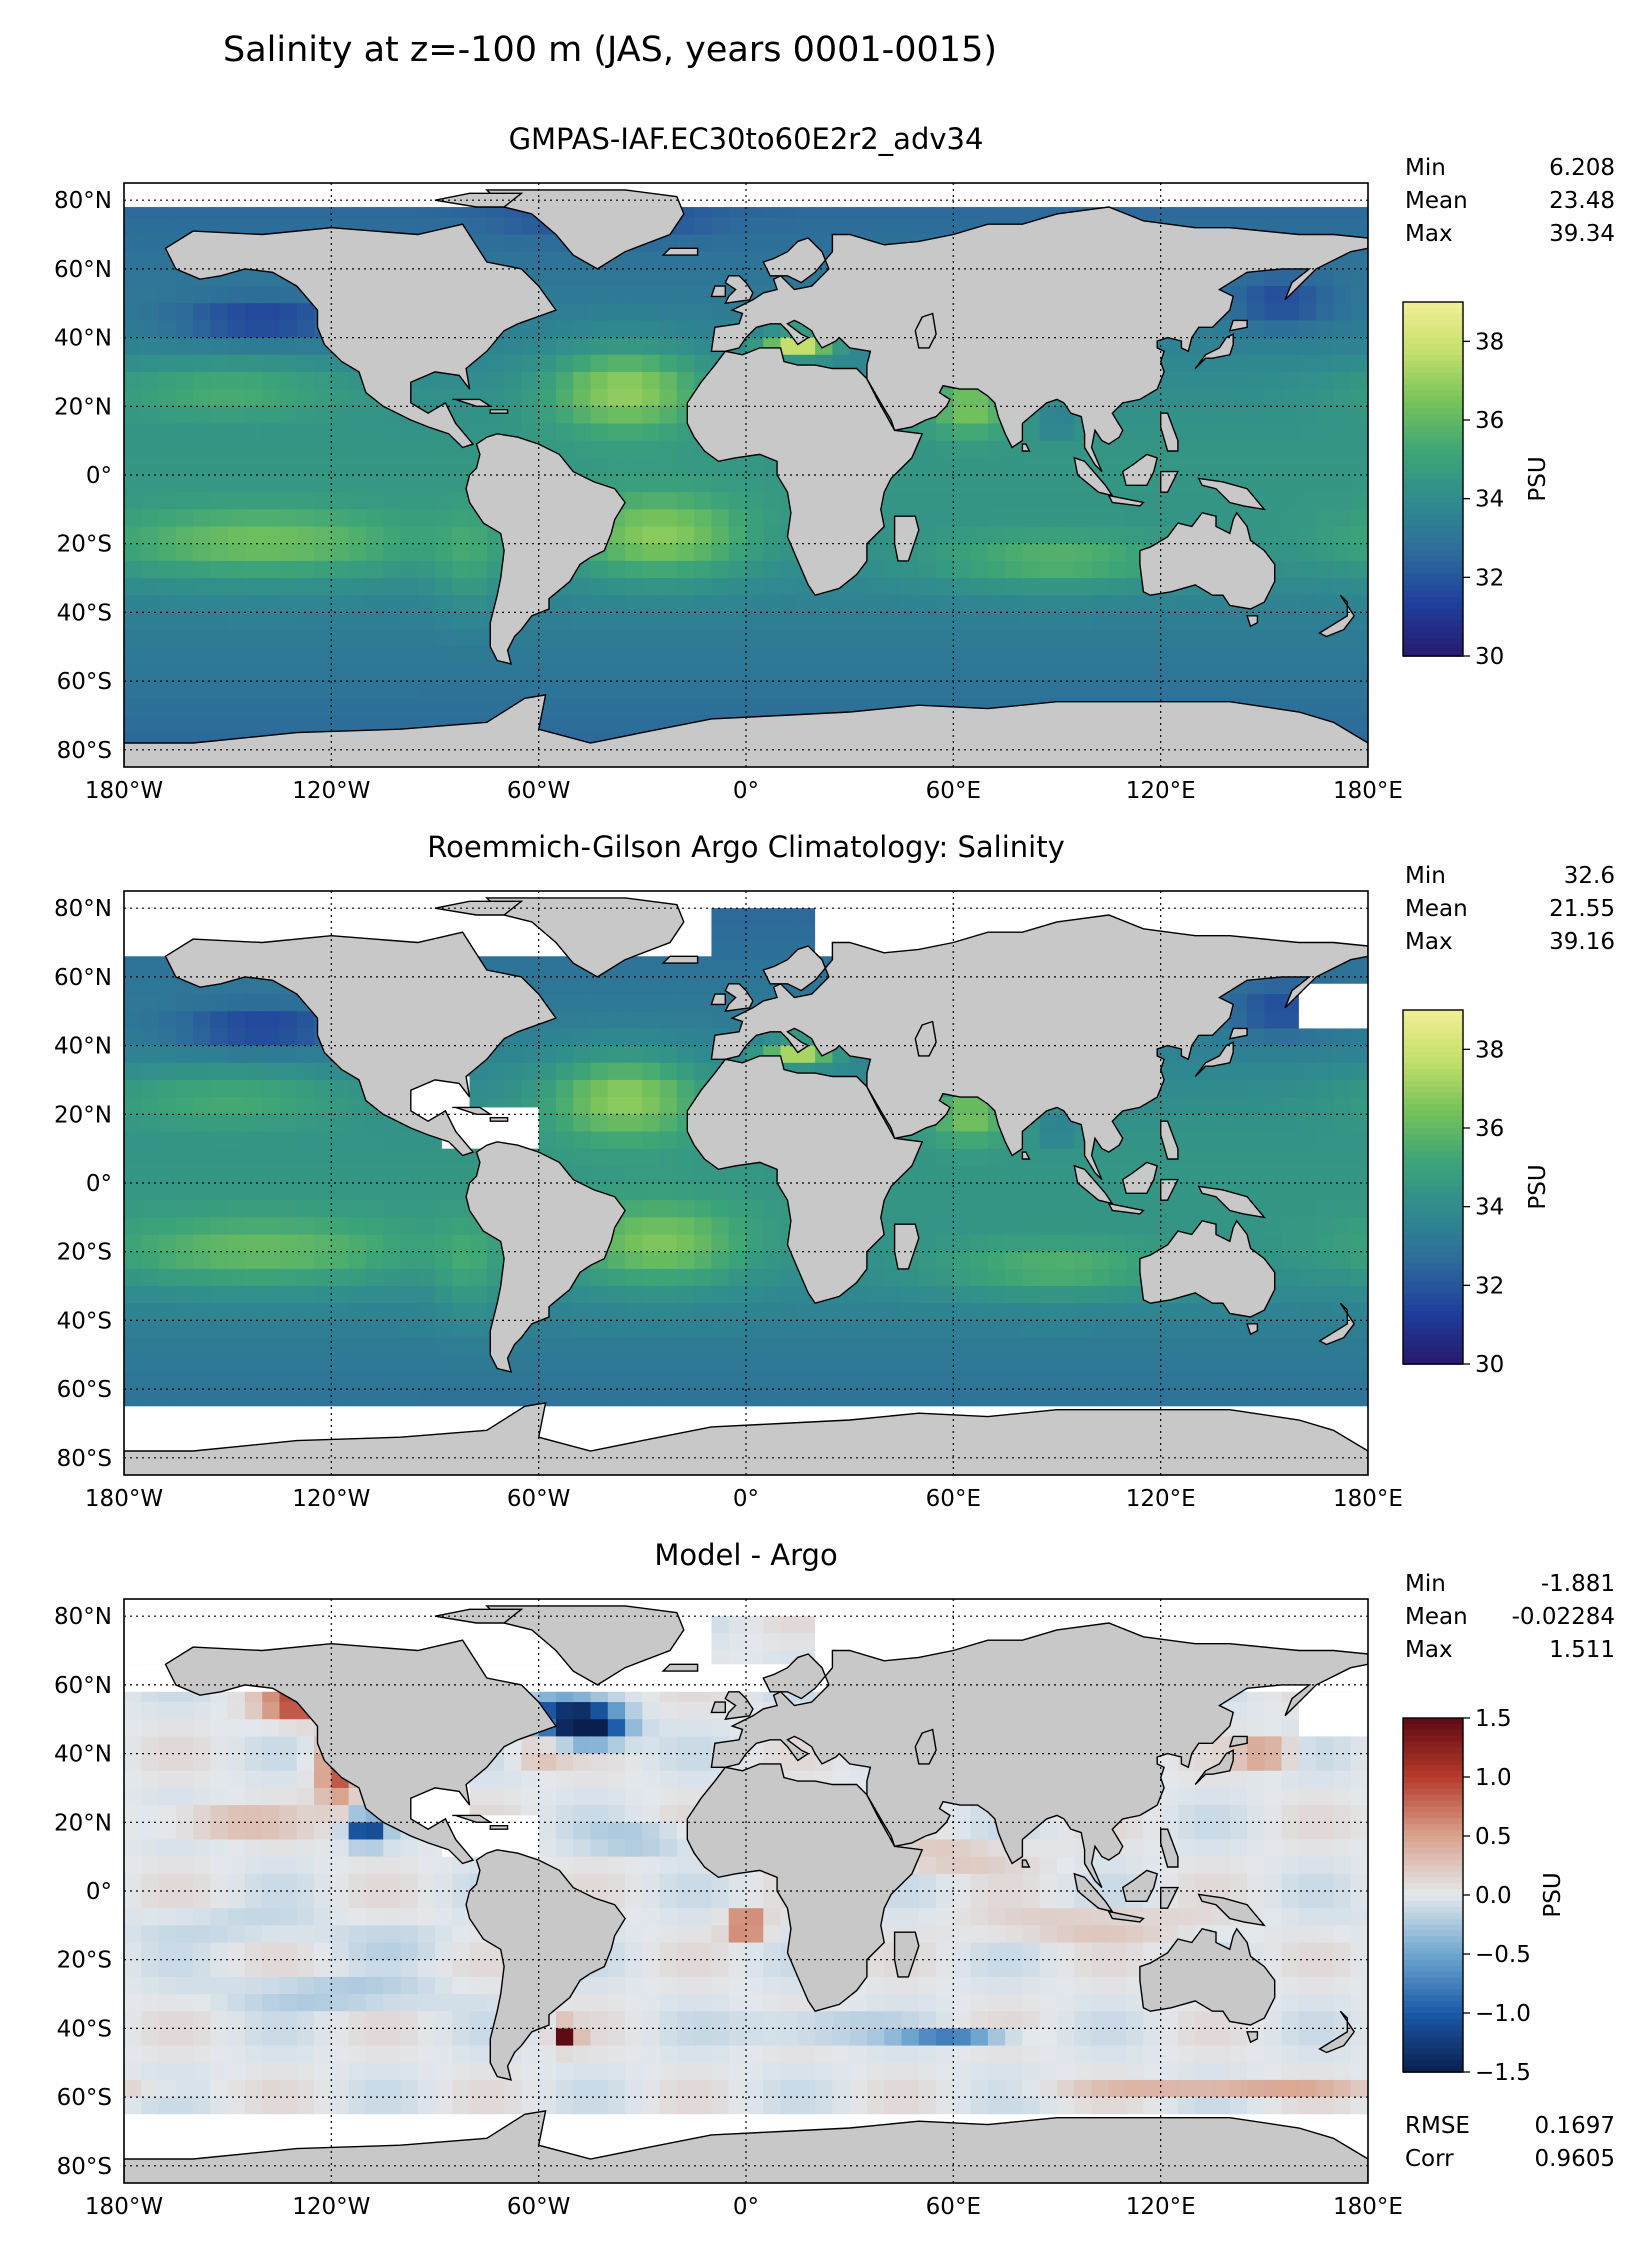 Image resolution: width=1651 pixels, height=2265 pixels. What do you see at coordinates (1433, 630) in the screenshot?
I see `colorbar-segment` at bounding box center [1433, 630].